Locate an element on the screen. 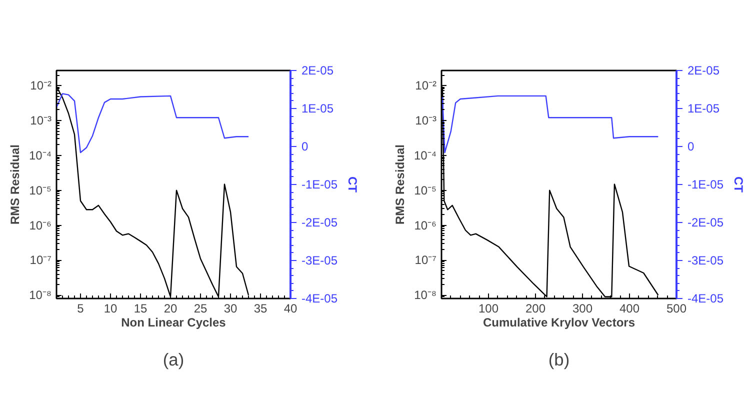 The width and height of the screenshot is (748, 405). x-tick-label: 200 is located at coordinates (535, 309).